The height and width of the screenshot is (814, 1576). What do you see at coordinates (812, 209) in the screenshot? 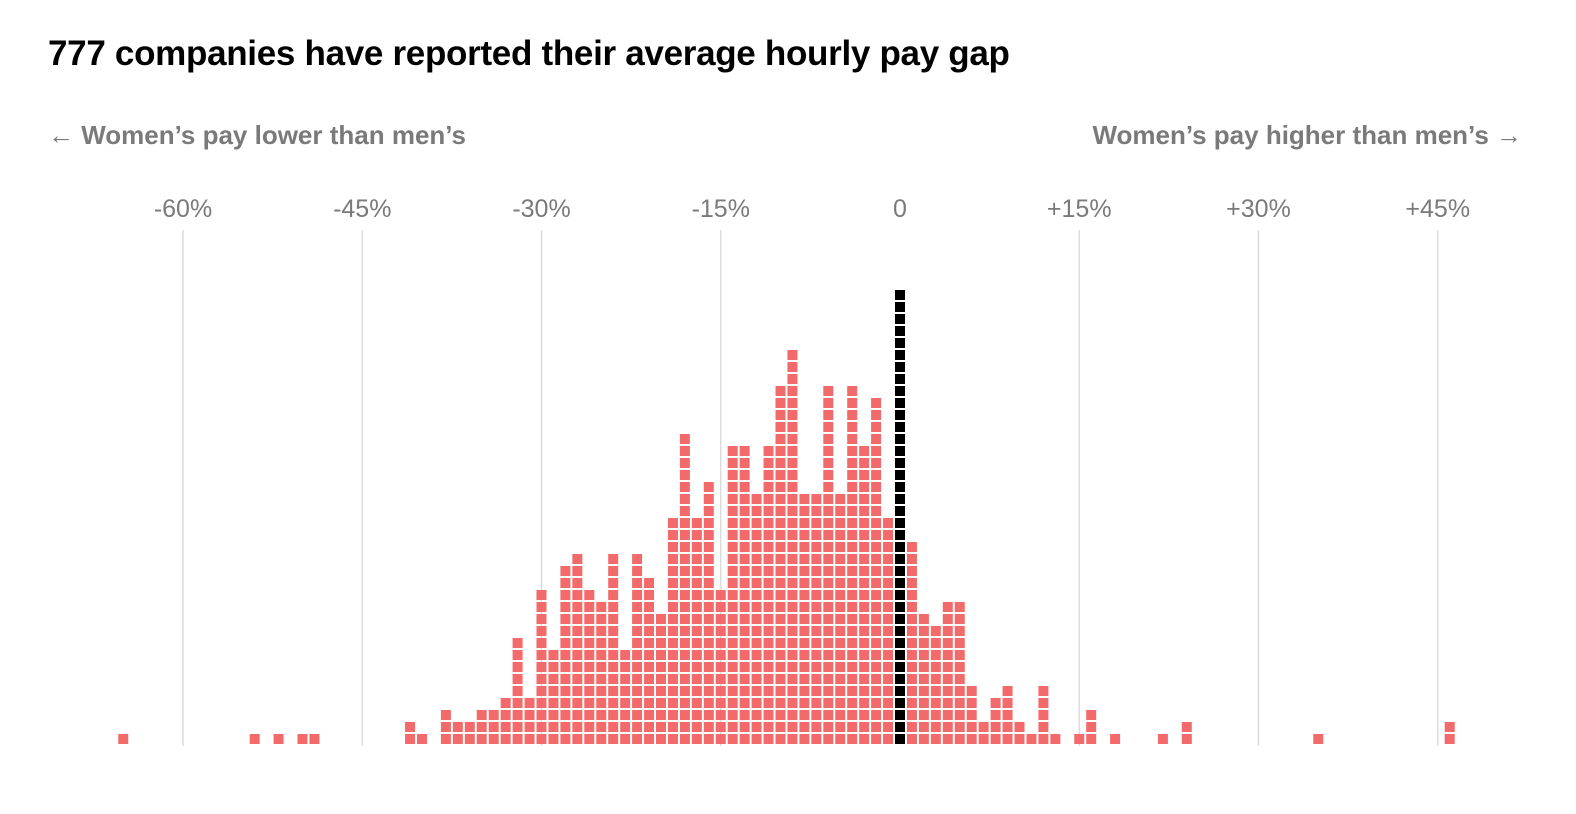
I see `x-axis-tick-labels: -60% -45% -30% -15% 0 +15% +30% +45%` at bounding box center [812, 209].